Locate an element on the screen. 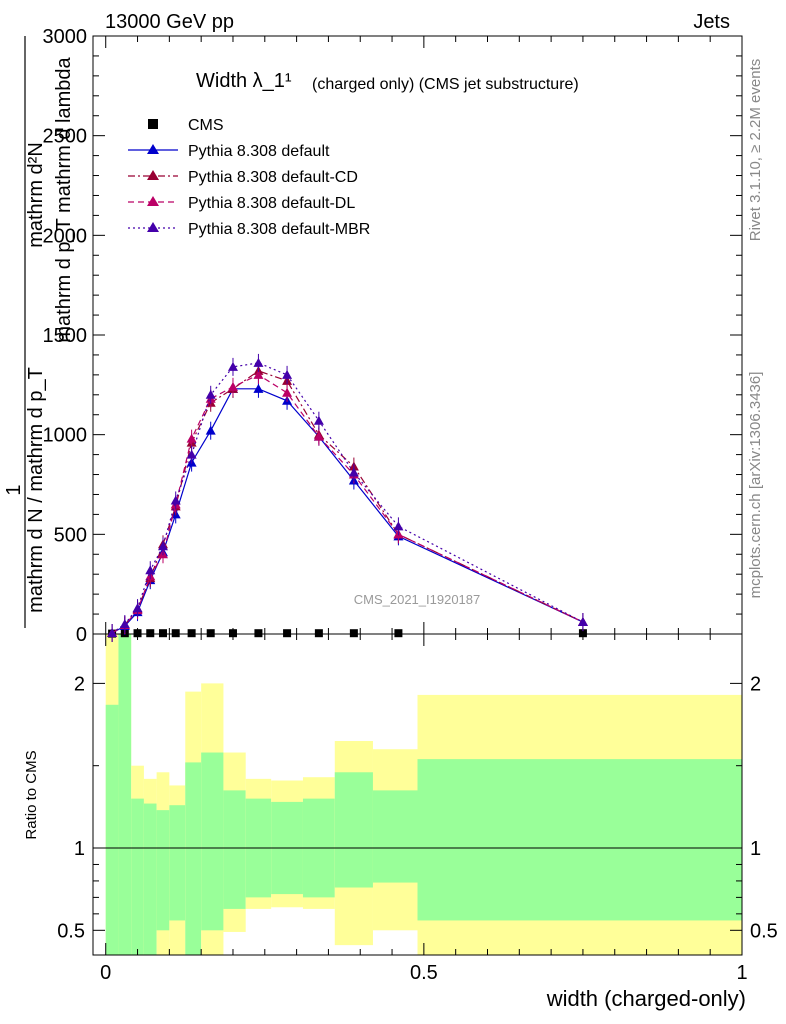 The image size is (786, 1024). side-text-mcplots: mcplots.cern.ch [arXiv:1306.3436] is located at coordinates (755, 485).